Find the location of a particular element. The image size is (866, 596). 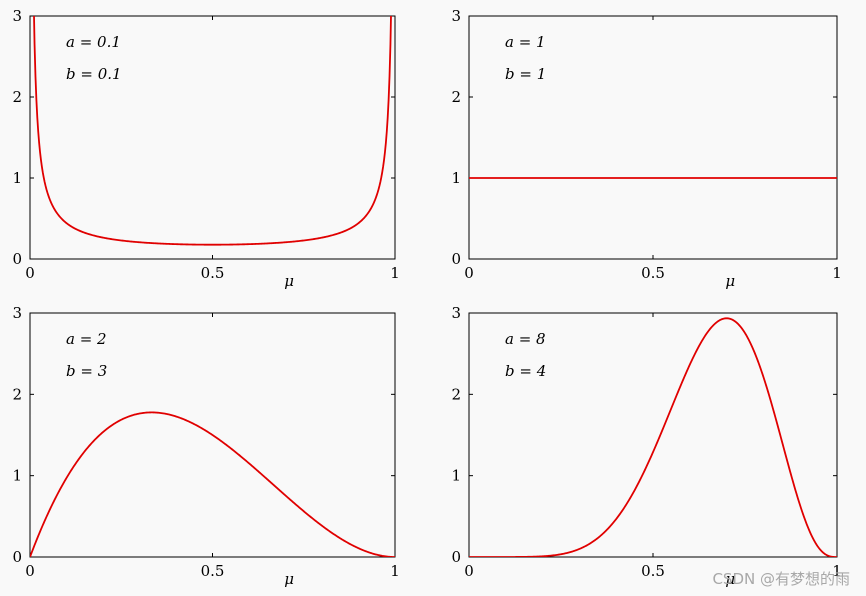

param-annotation: b = 1 is located at coordinates (525, 74).